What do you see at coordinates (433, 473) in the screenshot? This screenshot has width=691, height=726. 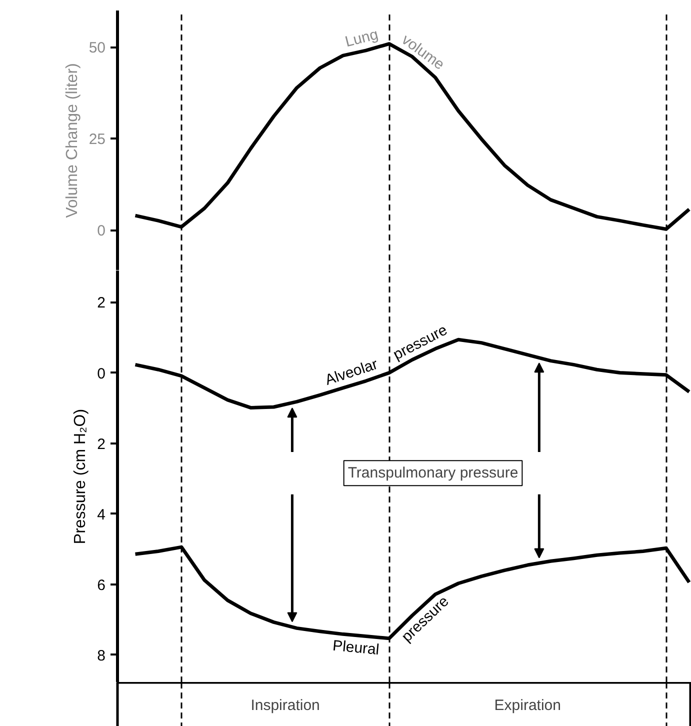 I see `annotation: Transpulmonary pressure` at bounding box center [433, 473].